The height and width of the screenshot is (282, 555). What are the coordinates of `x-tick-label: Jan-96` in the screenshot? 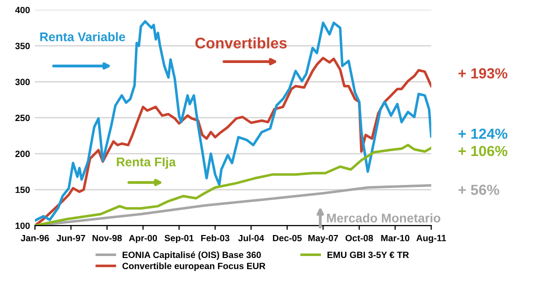 It's located at (34, 238).